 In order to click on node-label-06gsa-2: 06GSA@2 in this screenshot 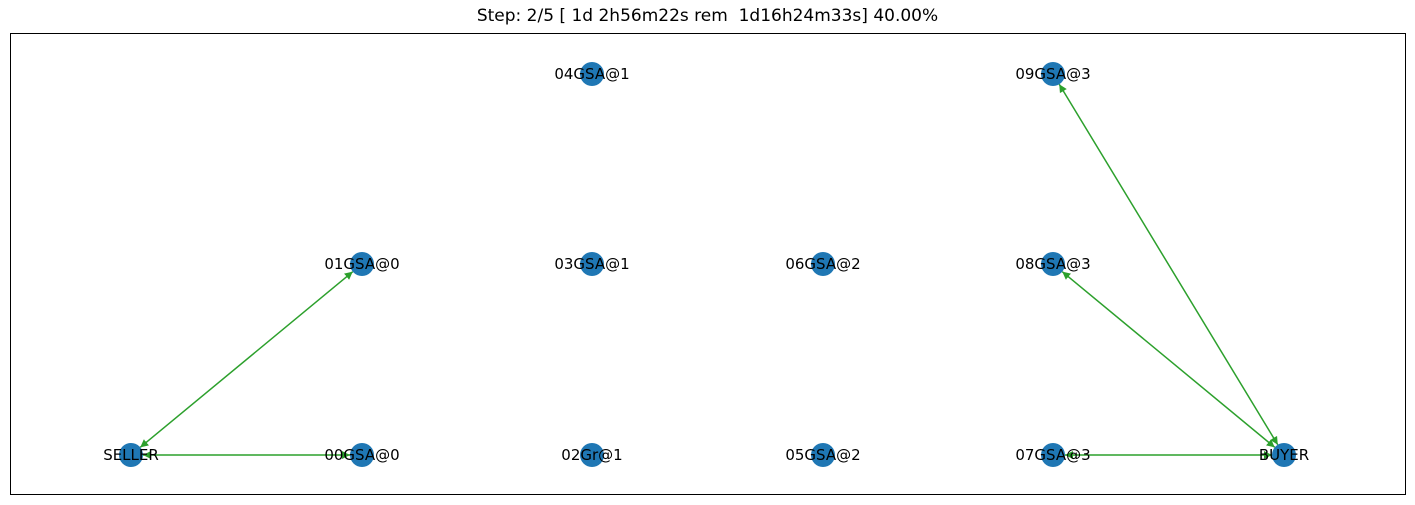, I will do `click(822, 264)`.